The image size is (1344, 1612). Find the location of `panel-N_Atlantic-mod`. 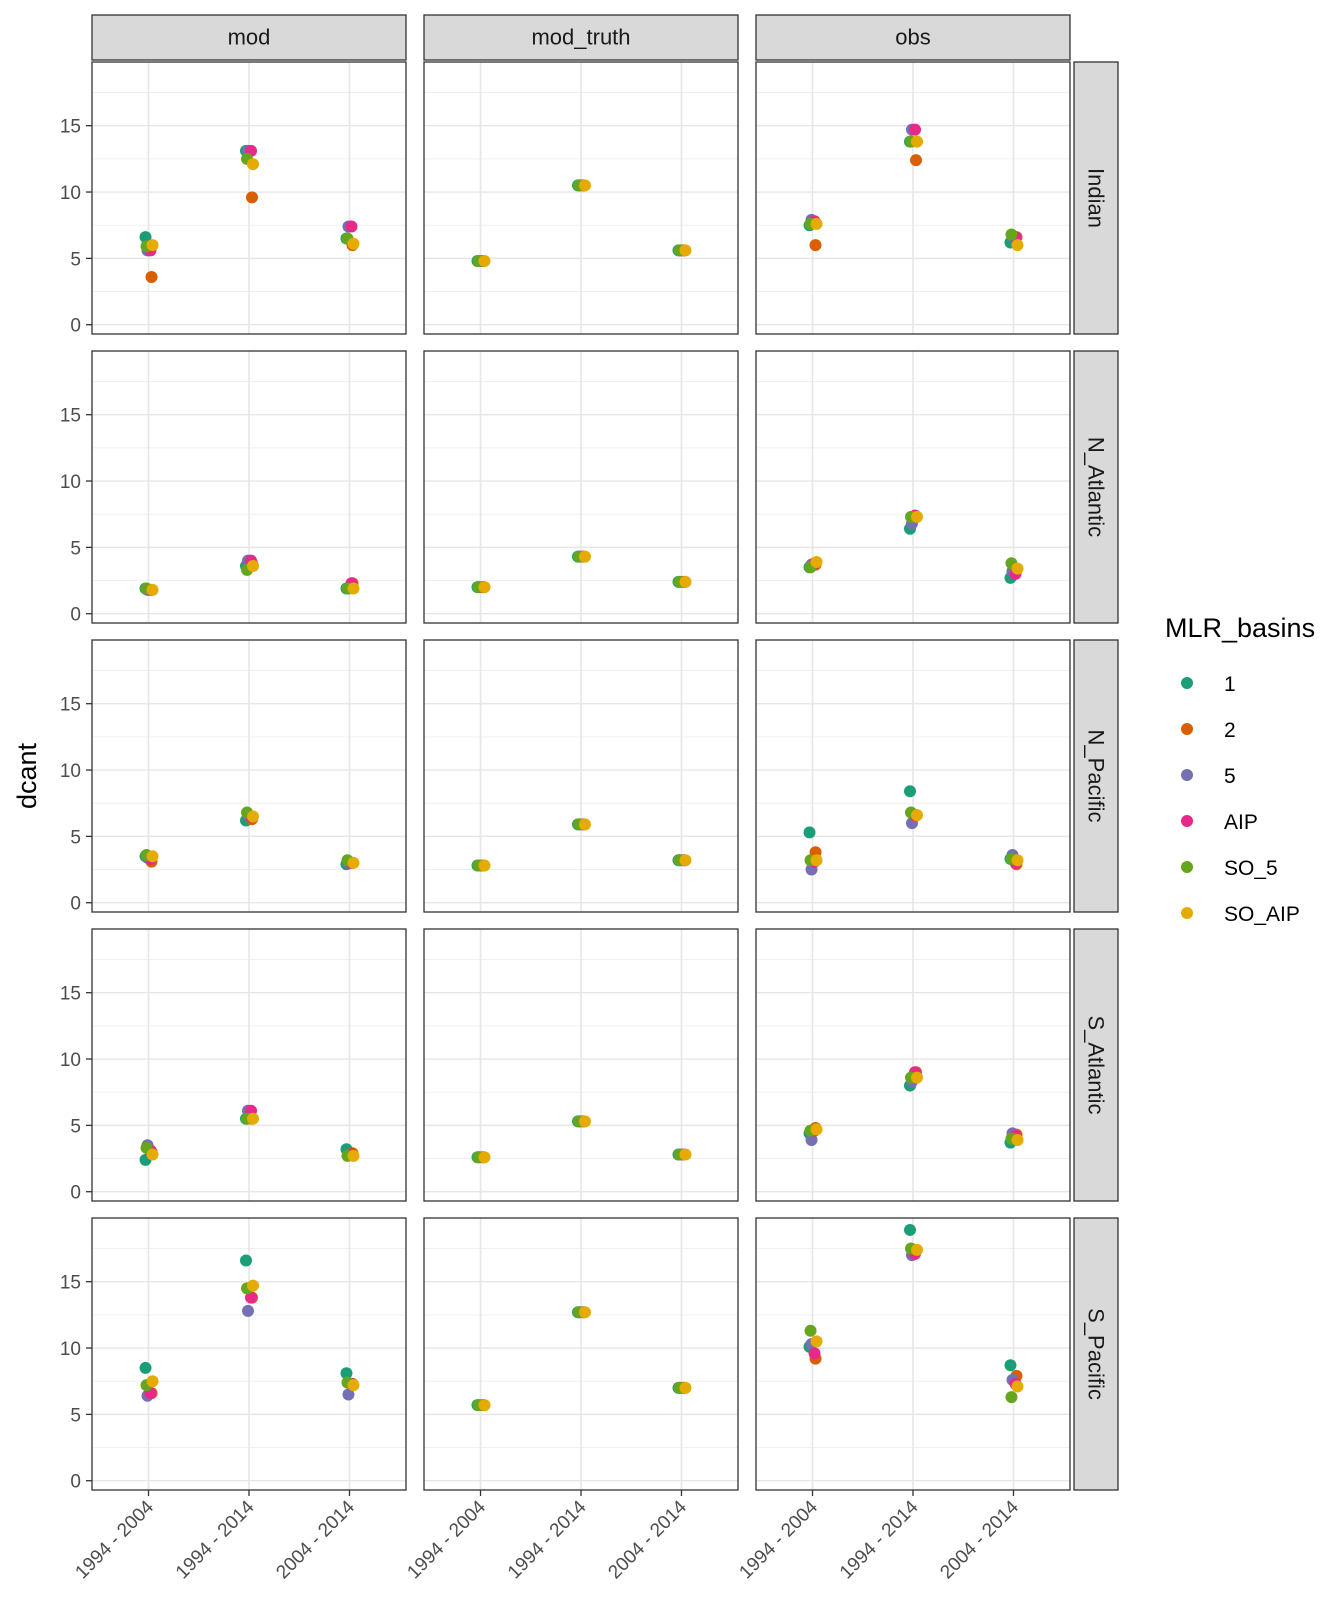

panel-N_Atlantic-mod is located at coordinates (249, 487).